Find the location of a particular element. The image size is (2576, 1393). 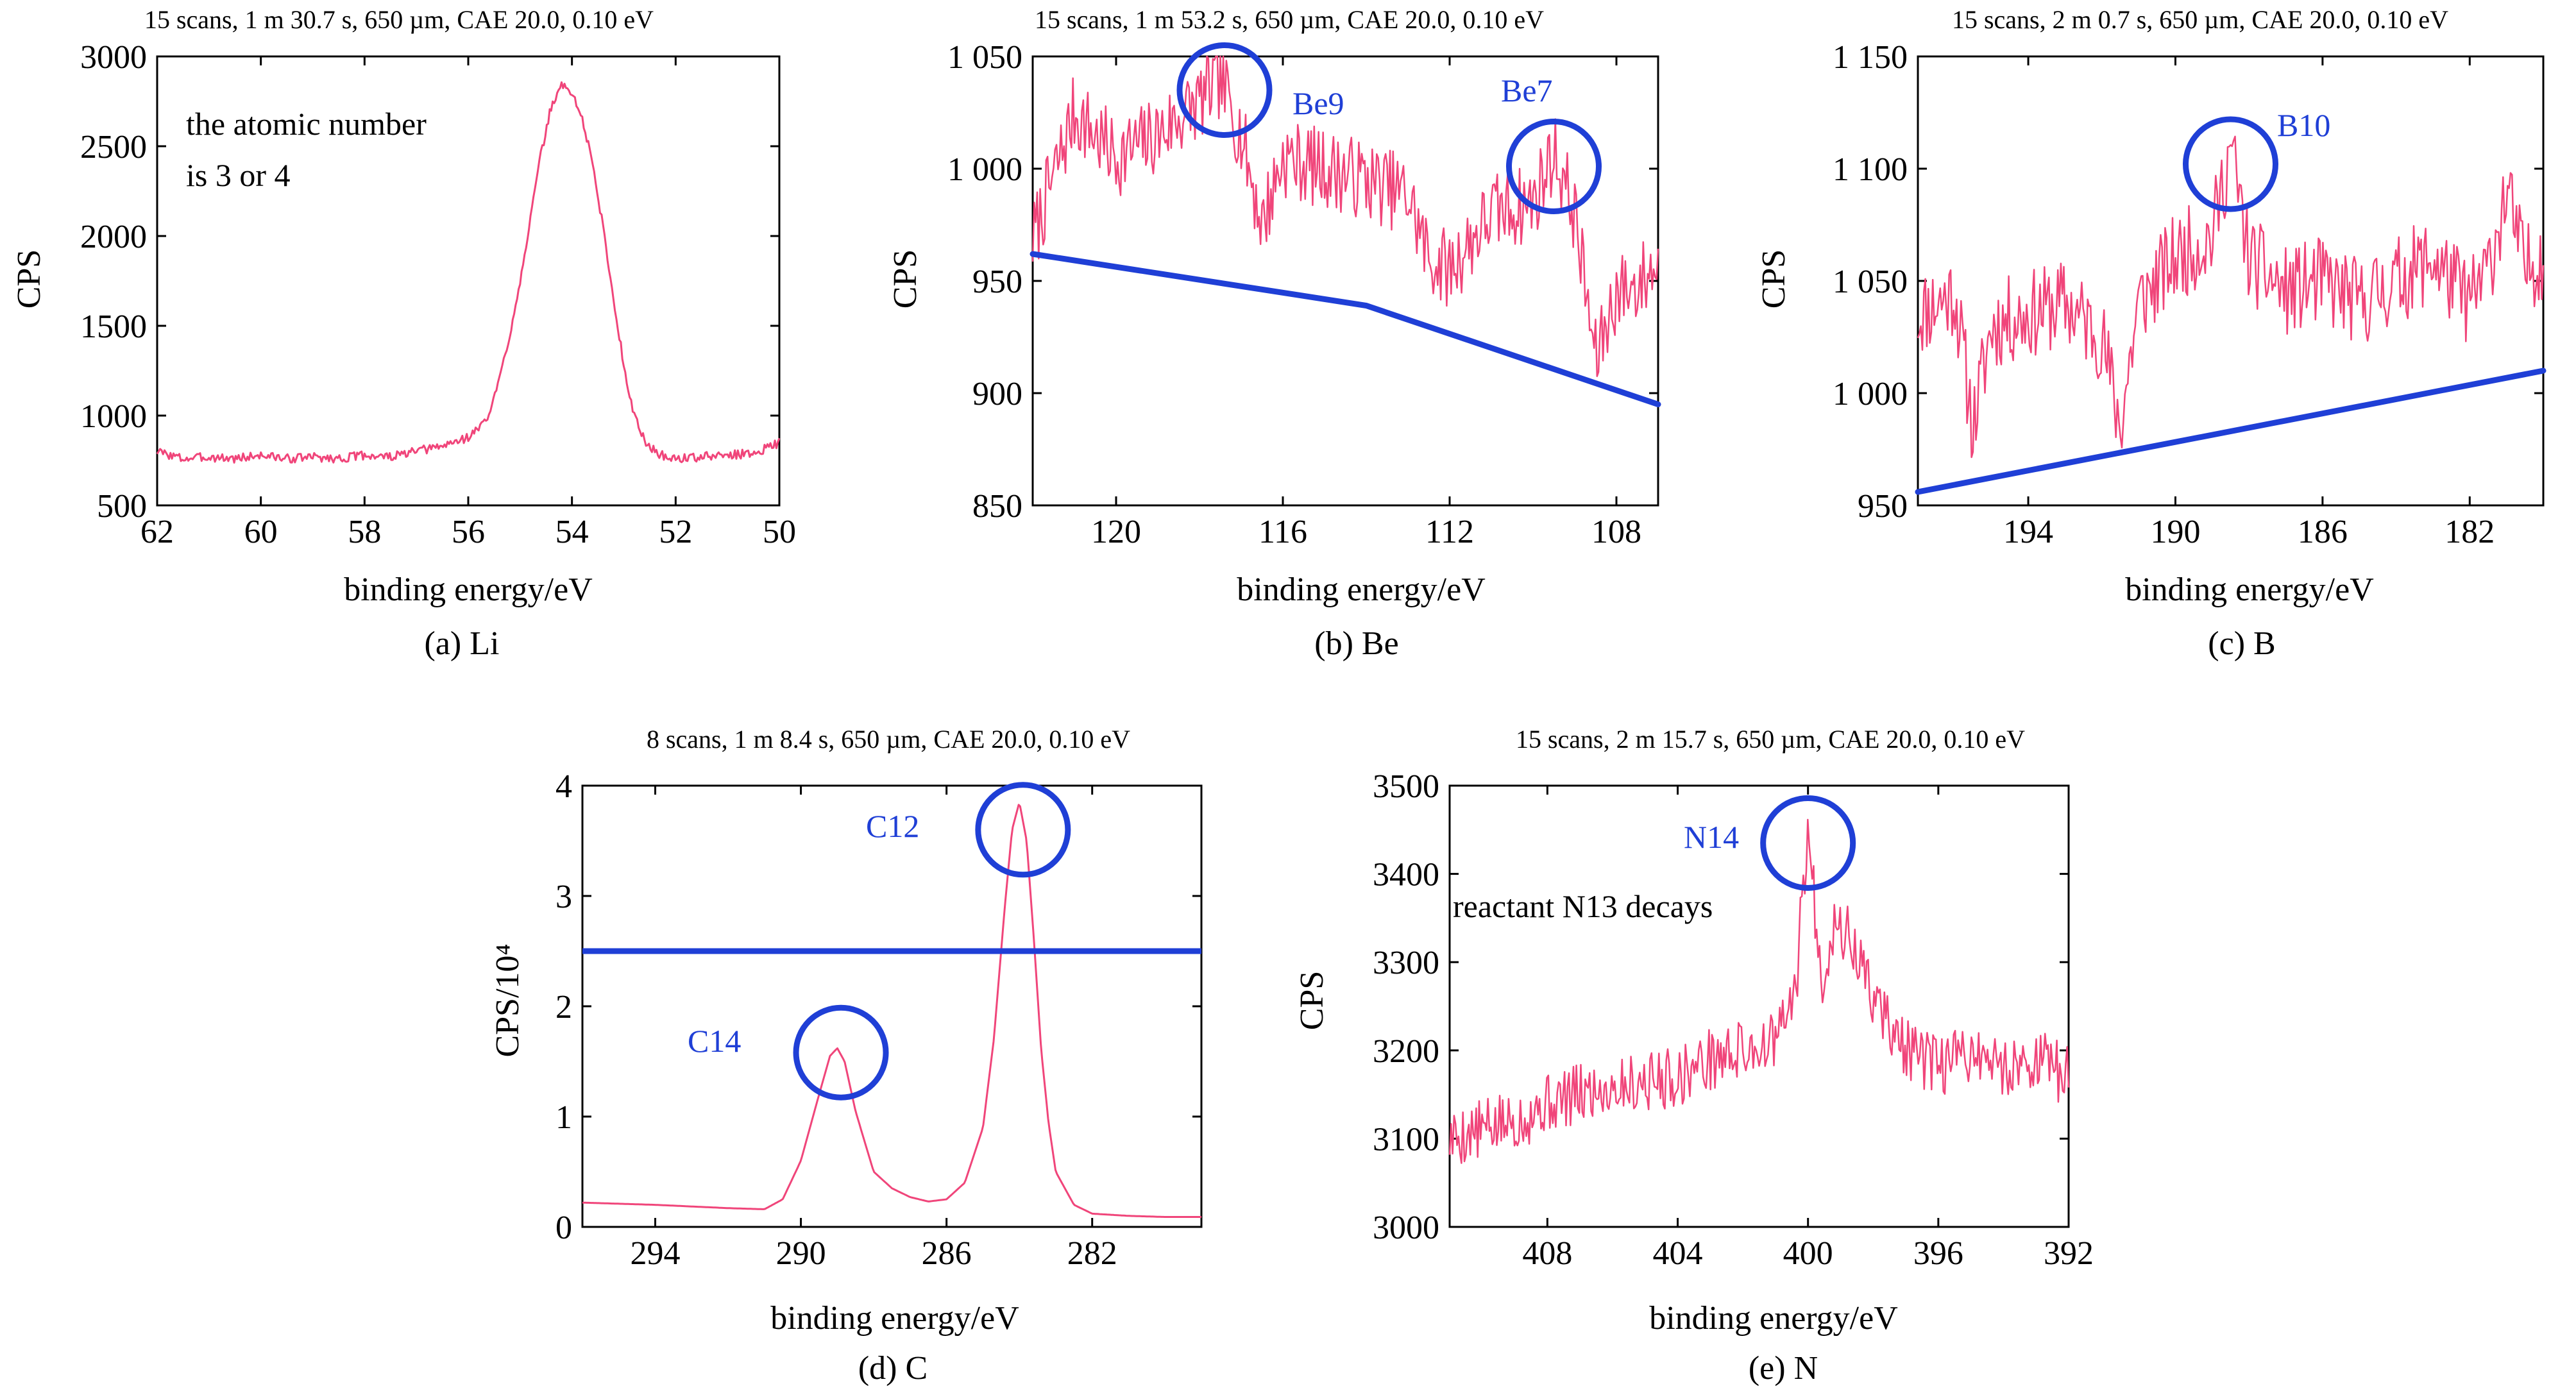

be-xtick-label: 108 is located at coordinates (1616, 532).